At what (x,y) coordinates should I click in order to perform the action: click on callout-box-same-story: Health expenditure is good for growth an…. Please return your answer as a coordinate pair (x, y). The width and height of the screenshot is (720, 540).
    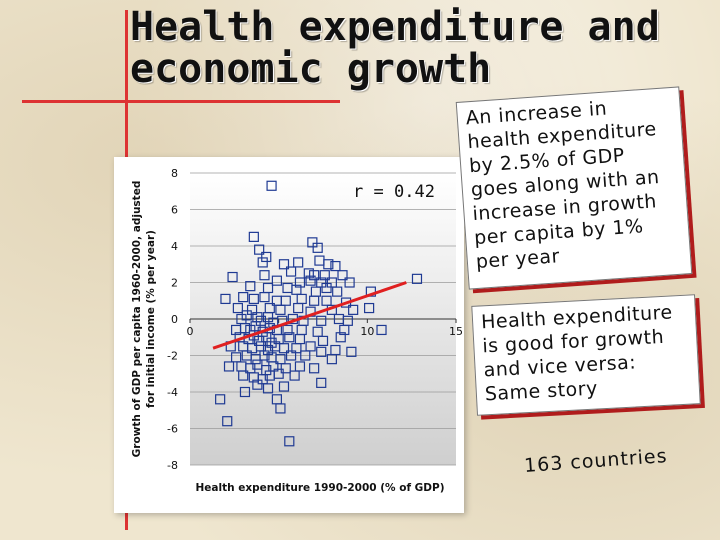
    Looking at the image, I should click on (586, 355).